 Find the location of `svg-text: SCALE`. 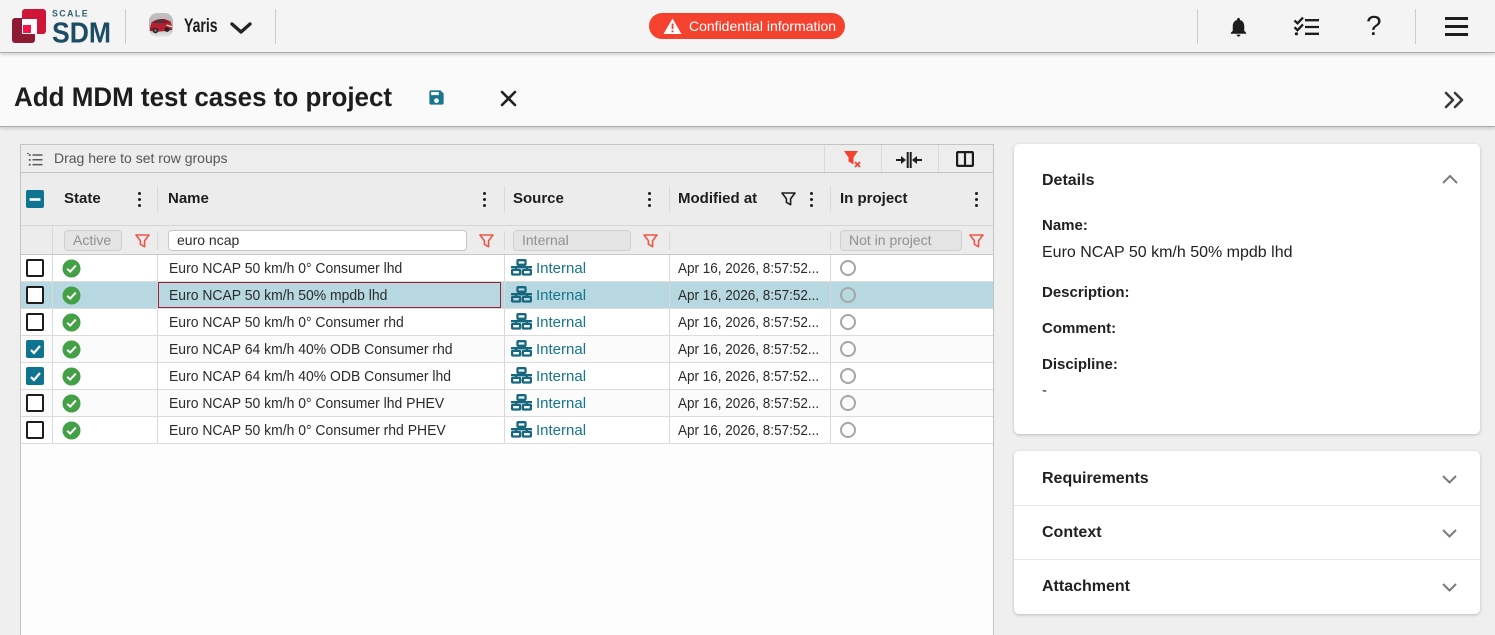

svg-text: SCALE is located at coordinates (70, 14).